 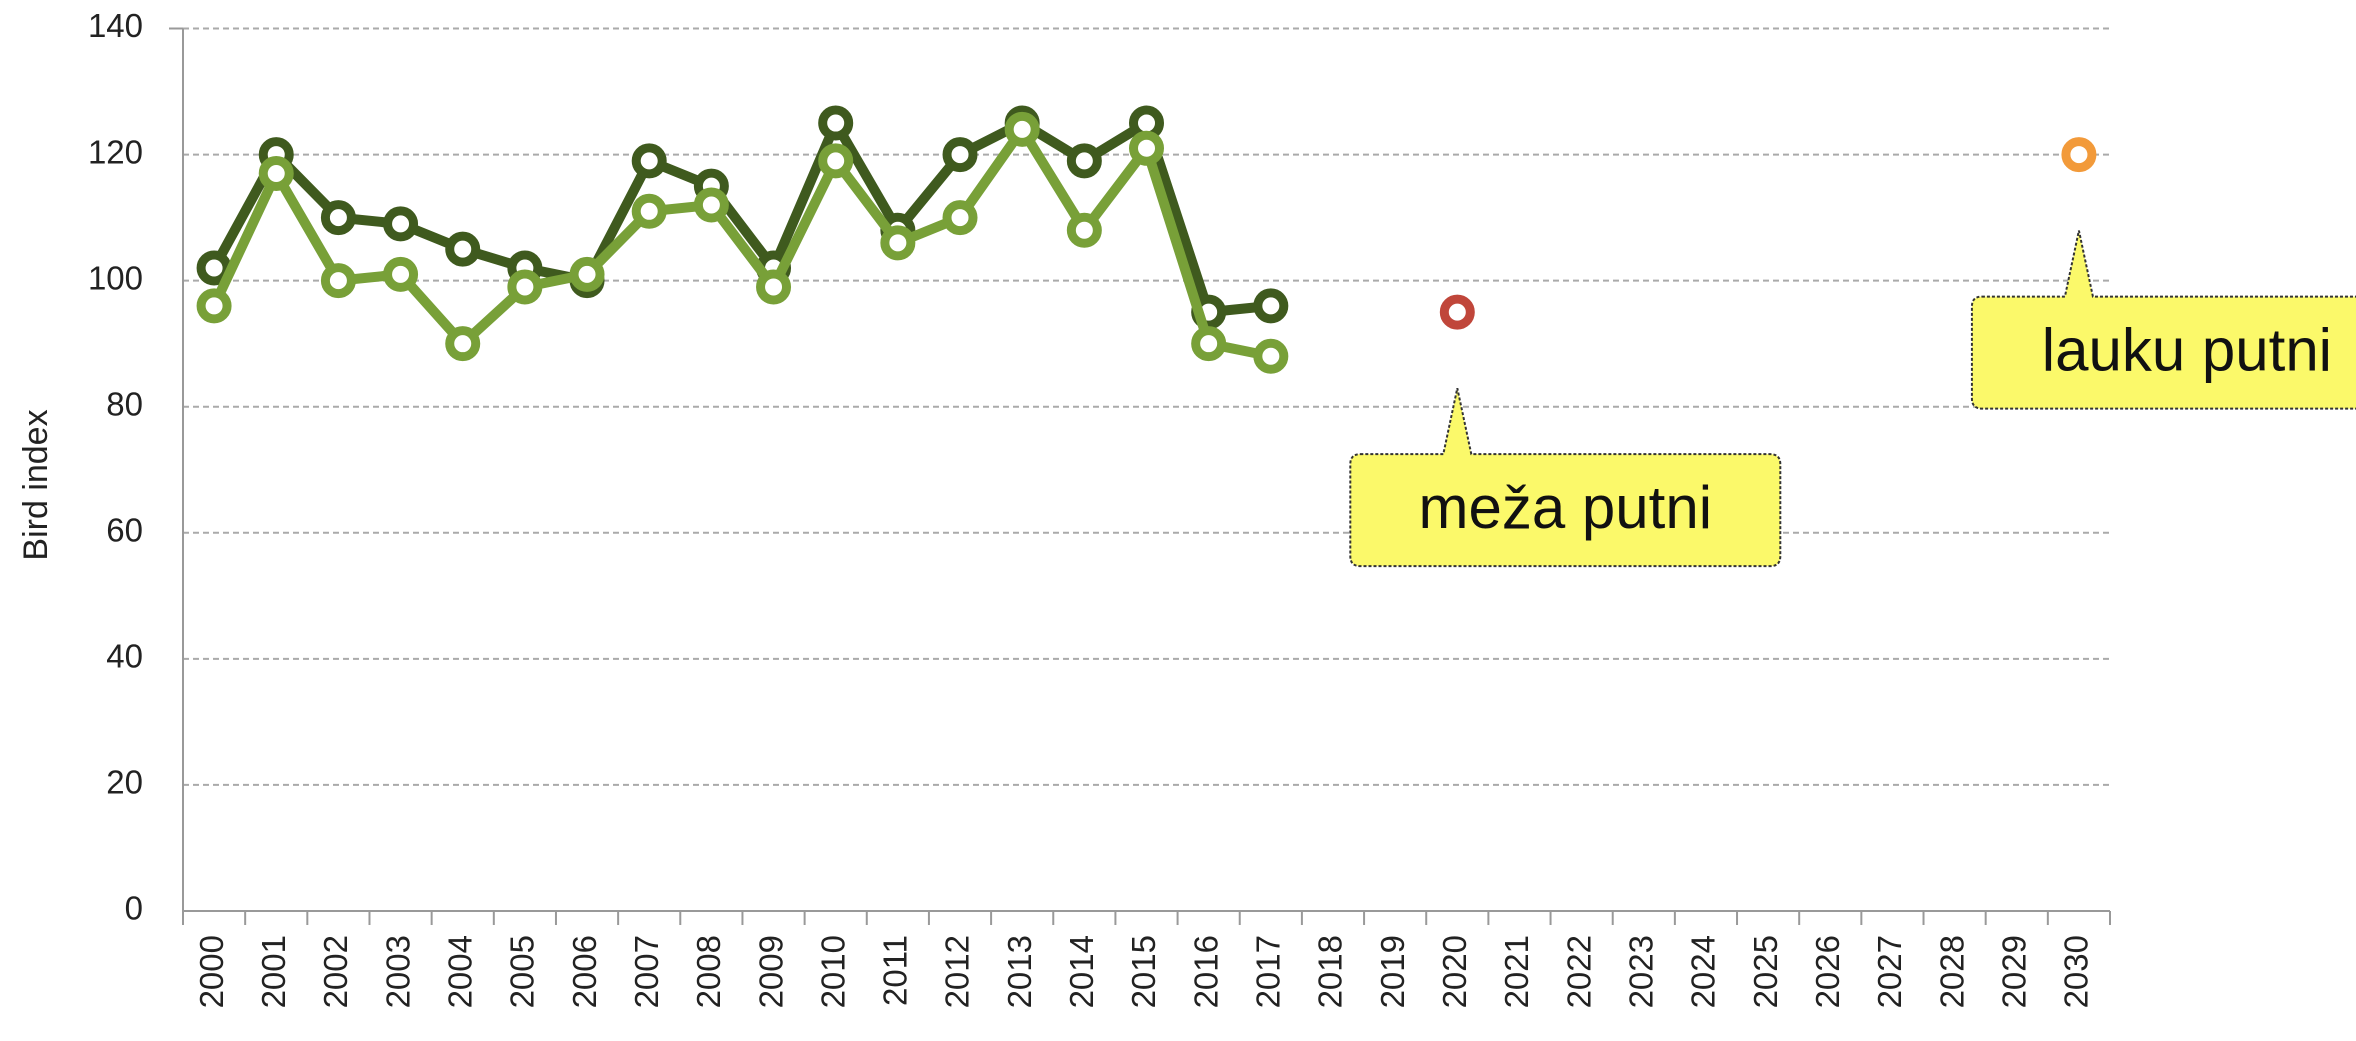 What do you see at coordinates (1765, 971) in the screenshot?
I see `x-tick-label: 2025` at bounding box center [1765, 971].